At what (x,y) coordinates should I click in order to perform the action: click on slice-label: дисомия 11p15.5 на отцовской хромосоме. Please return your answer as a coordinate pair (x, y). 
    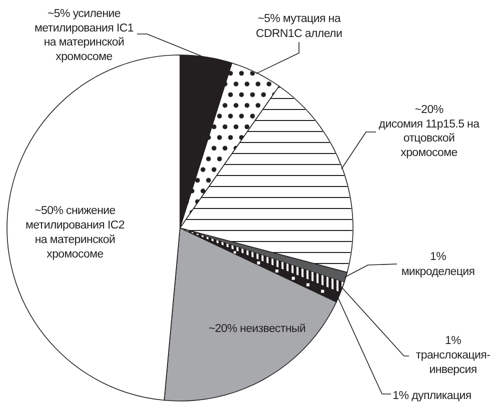
    Looking at the image, I should click on (429, 138).